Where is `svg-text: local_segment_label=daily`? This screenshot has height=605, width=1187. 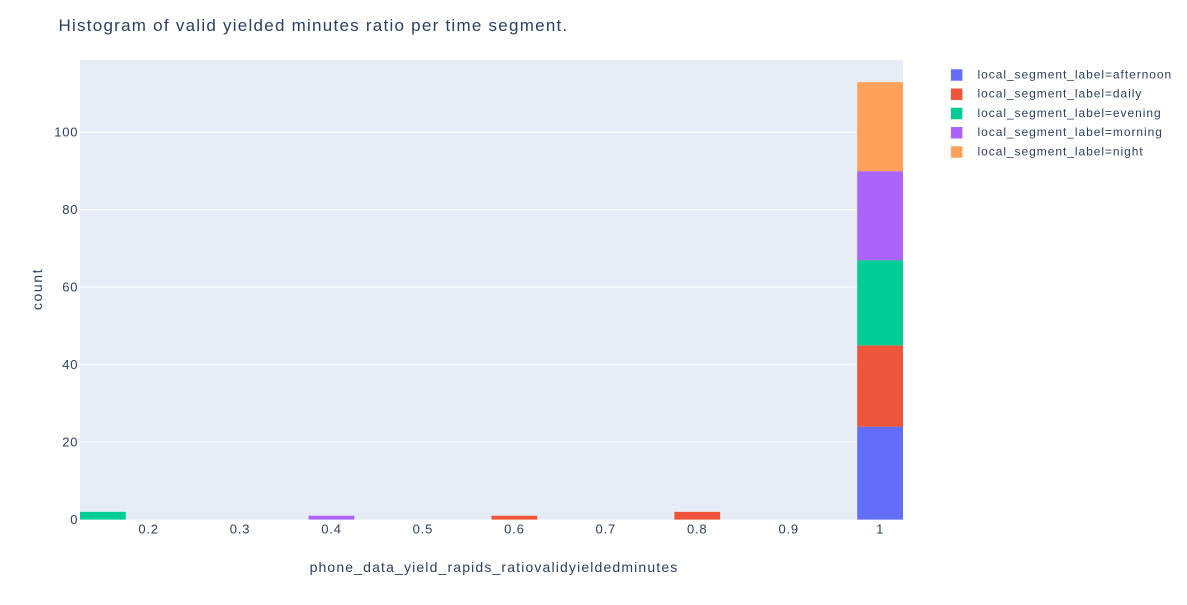
svg-text: local_segment_label=daily is located at coordinates (1060, 94).